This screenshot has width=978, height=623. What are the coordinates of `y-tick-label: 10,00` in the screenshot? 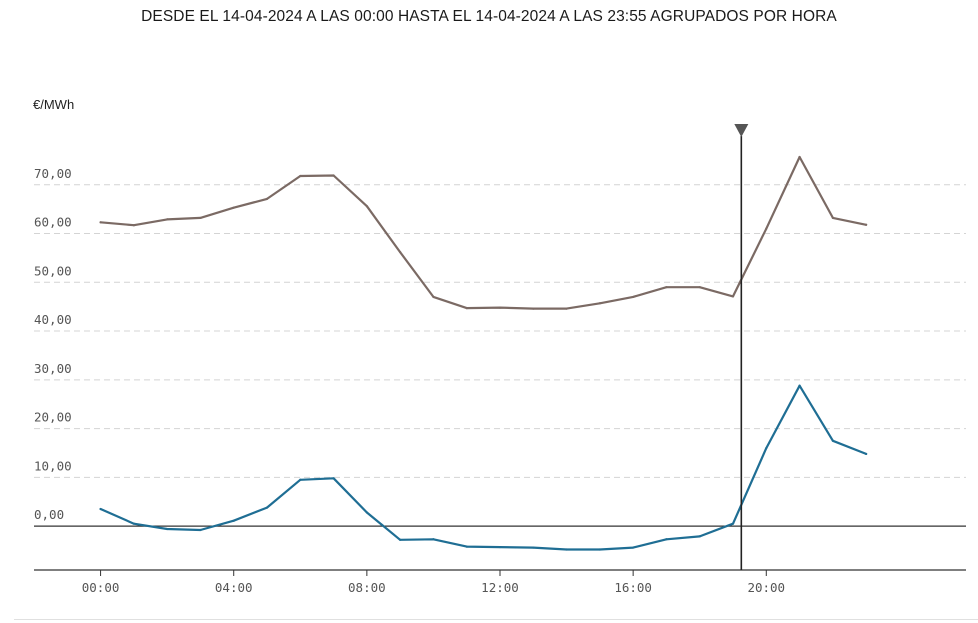 It's located at (53, 465).